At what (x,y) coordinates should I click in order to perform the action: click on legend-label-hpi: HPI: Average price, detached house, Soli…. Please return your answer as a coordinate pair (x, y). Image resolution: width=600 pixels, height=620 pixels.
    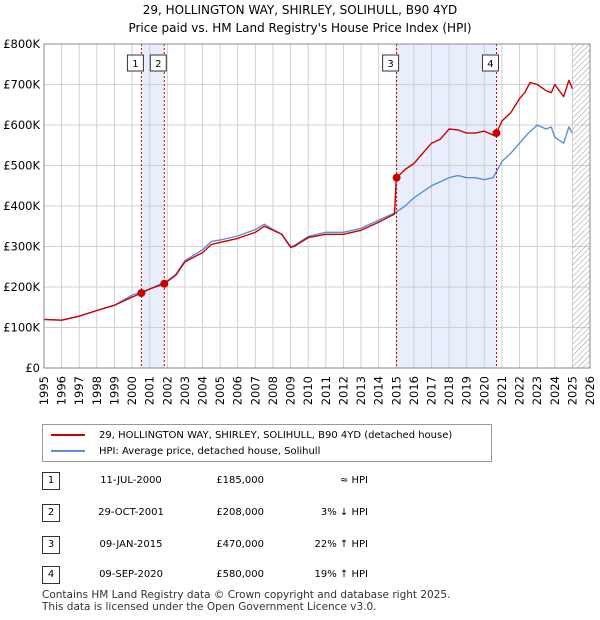
    Looking at the image, I should click on (210, 451).